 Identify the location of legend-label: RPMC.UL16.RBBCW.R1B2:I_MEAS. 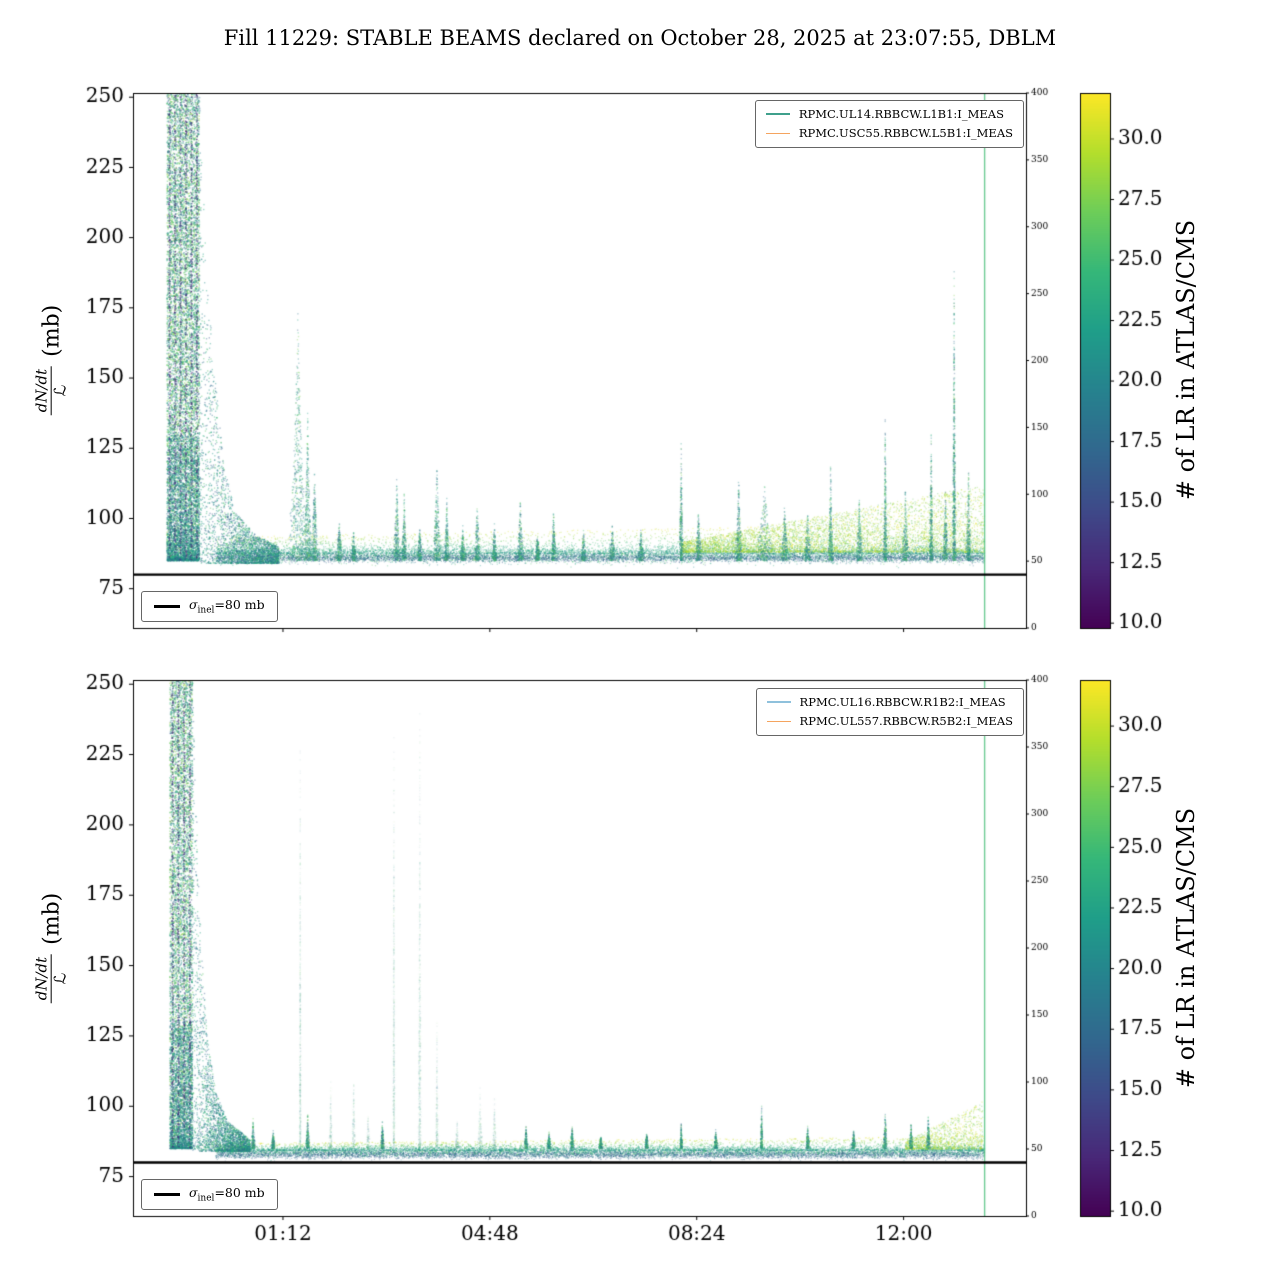
(902, 702).